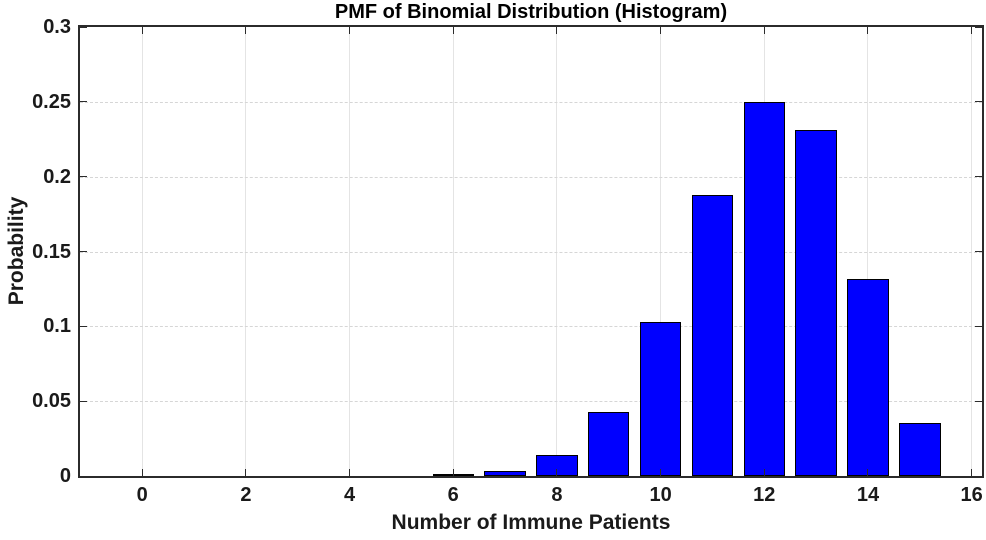  Describe the element at coordinates (57, 326) in the screenshot. I see `y-tick-label: 0.1` at that location.